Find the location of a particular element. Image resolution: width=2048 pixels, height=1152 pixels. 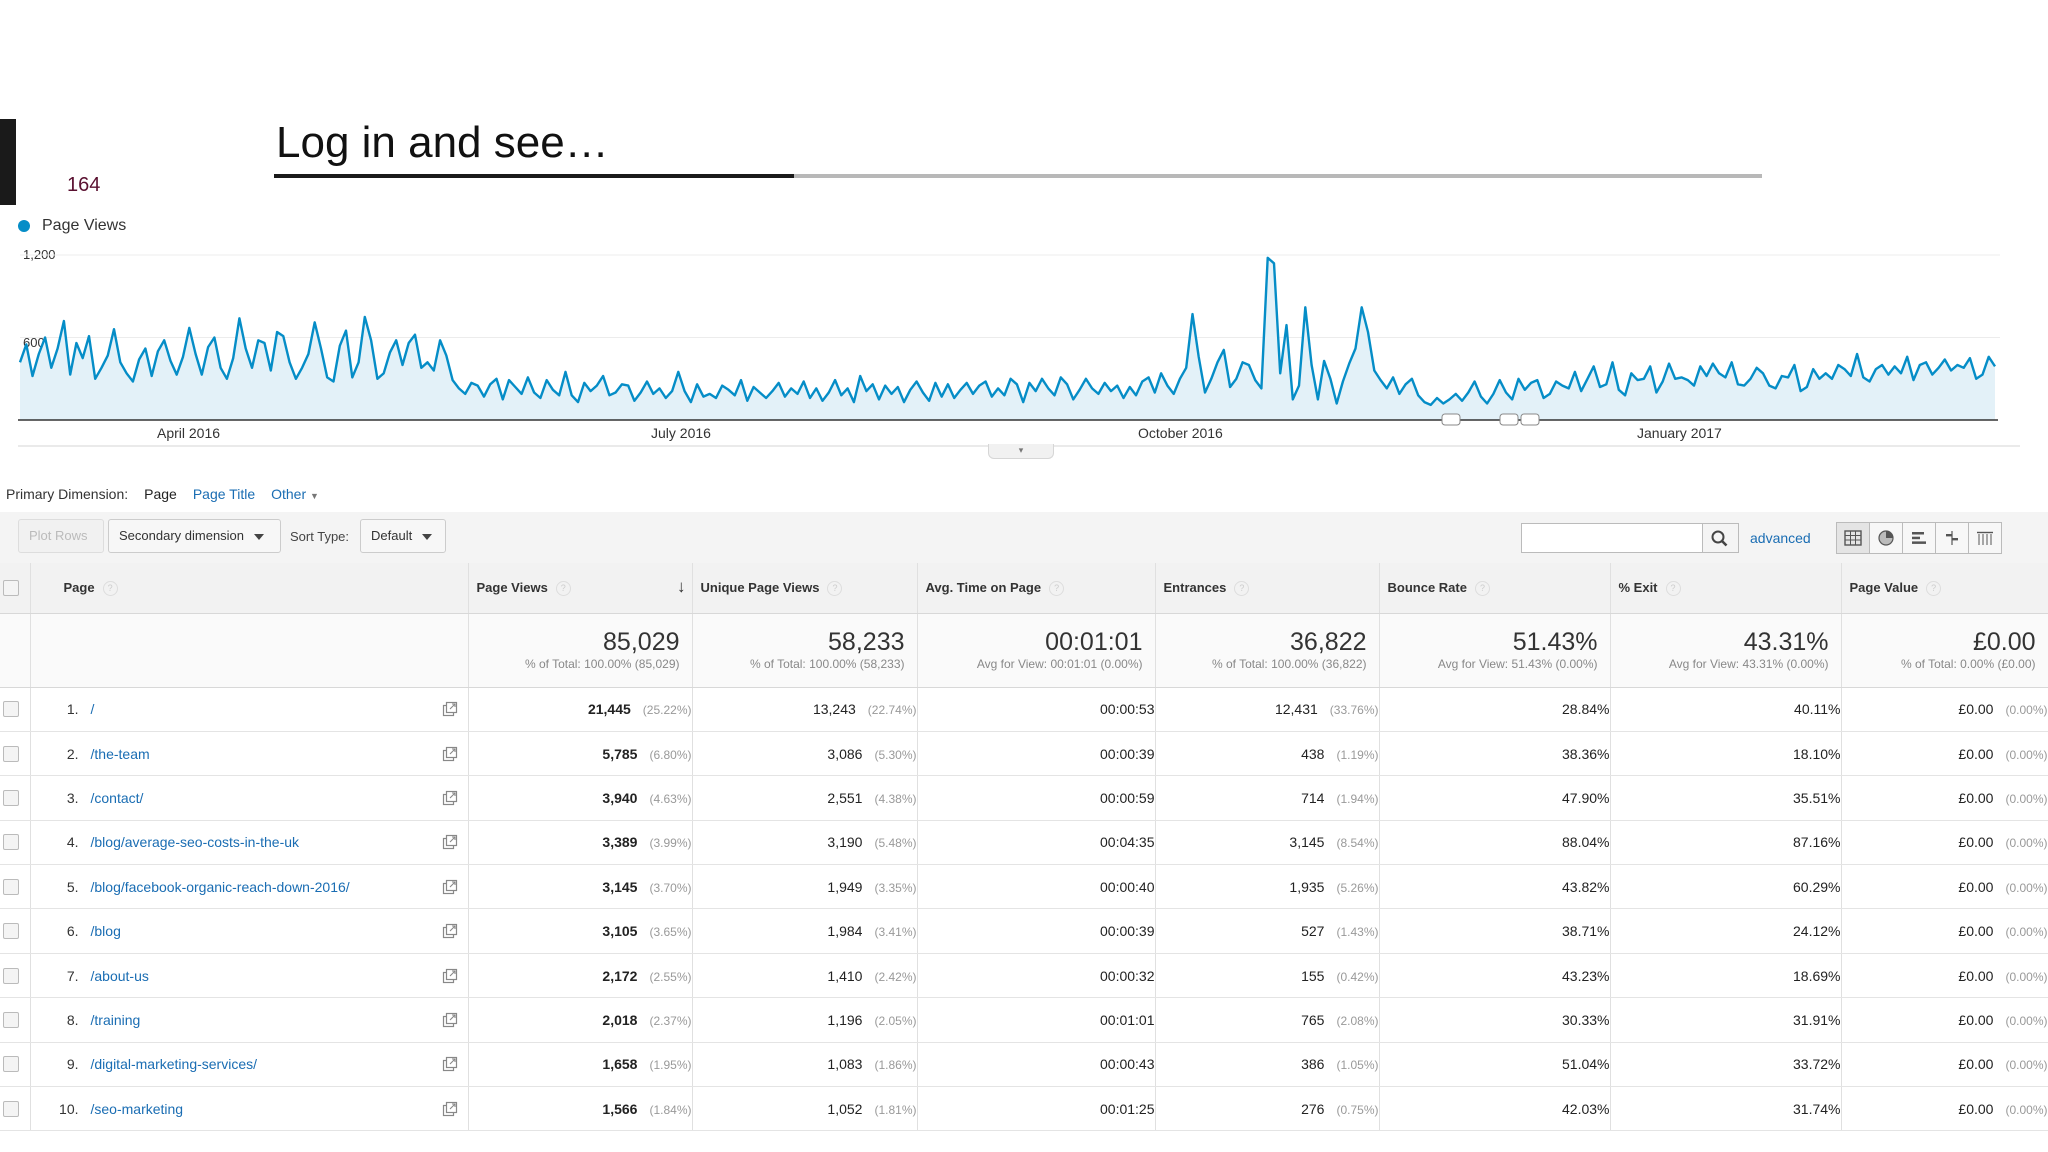

totals-blank is located at coordinates (15, 650).